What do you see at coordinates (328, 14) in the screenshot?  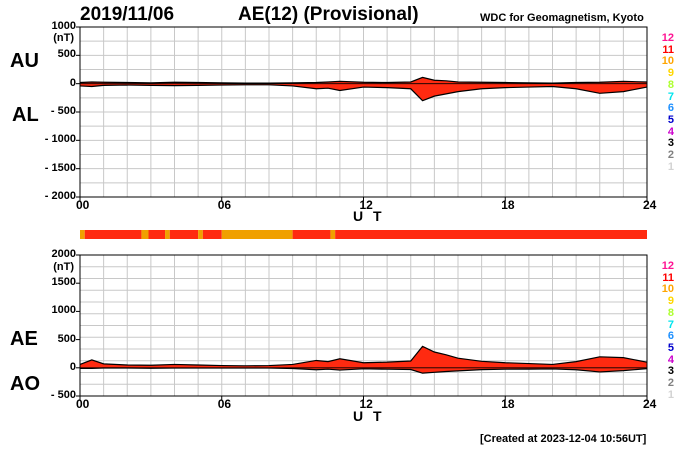 I see `chart-title: AE(12) (Provisional)` at bounding box center [328, 14].